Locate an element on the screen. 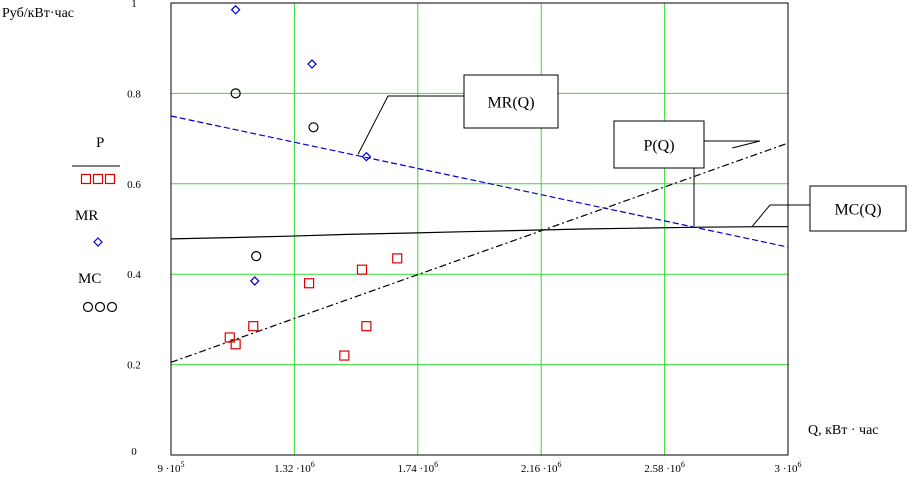 The width and height of the screenshot is (912, 480). y-tick-label: 1 is located at coordinates (134, 5).